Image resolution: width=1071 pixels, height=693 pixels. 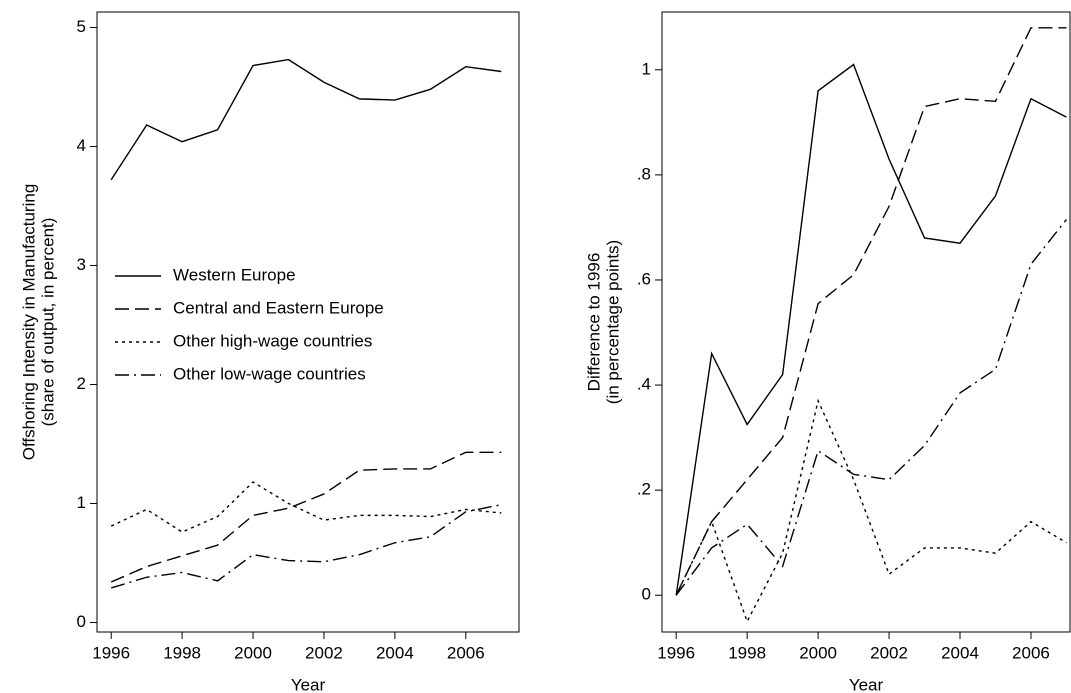 I want to click on y-tick-label: 3, so click(x=81, y=264).